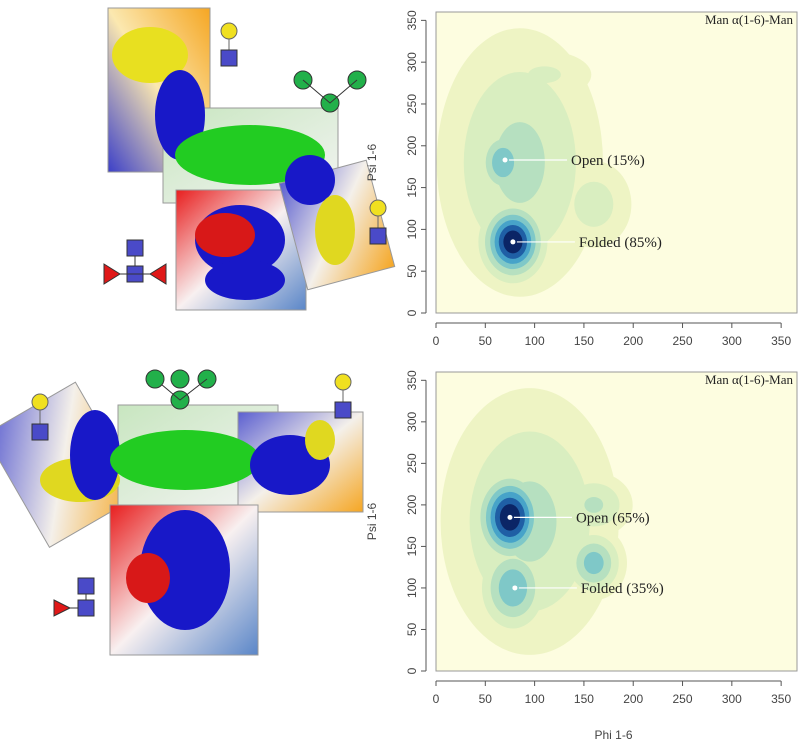 The height and width of the screenshot is (752, 808). I want to click on annotation-label: Open (65%), so click(613, 518).